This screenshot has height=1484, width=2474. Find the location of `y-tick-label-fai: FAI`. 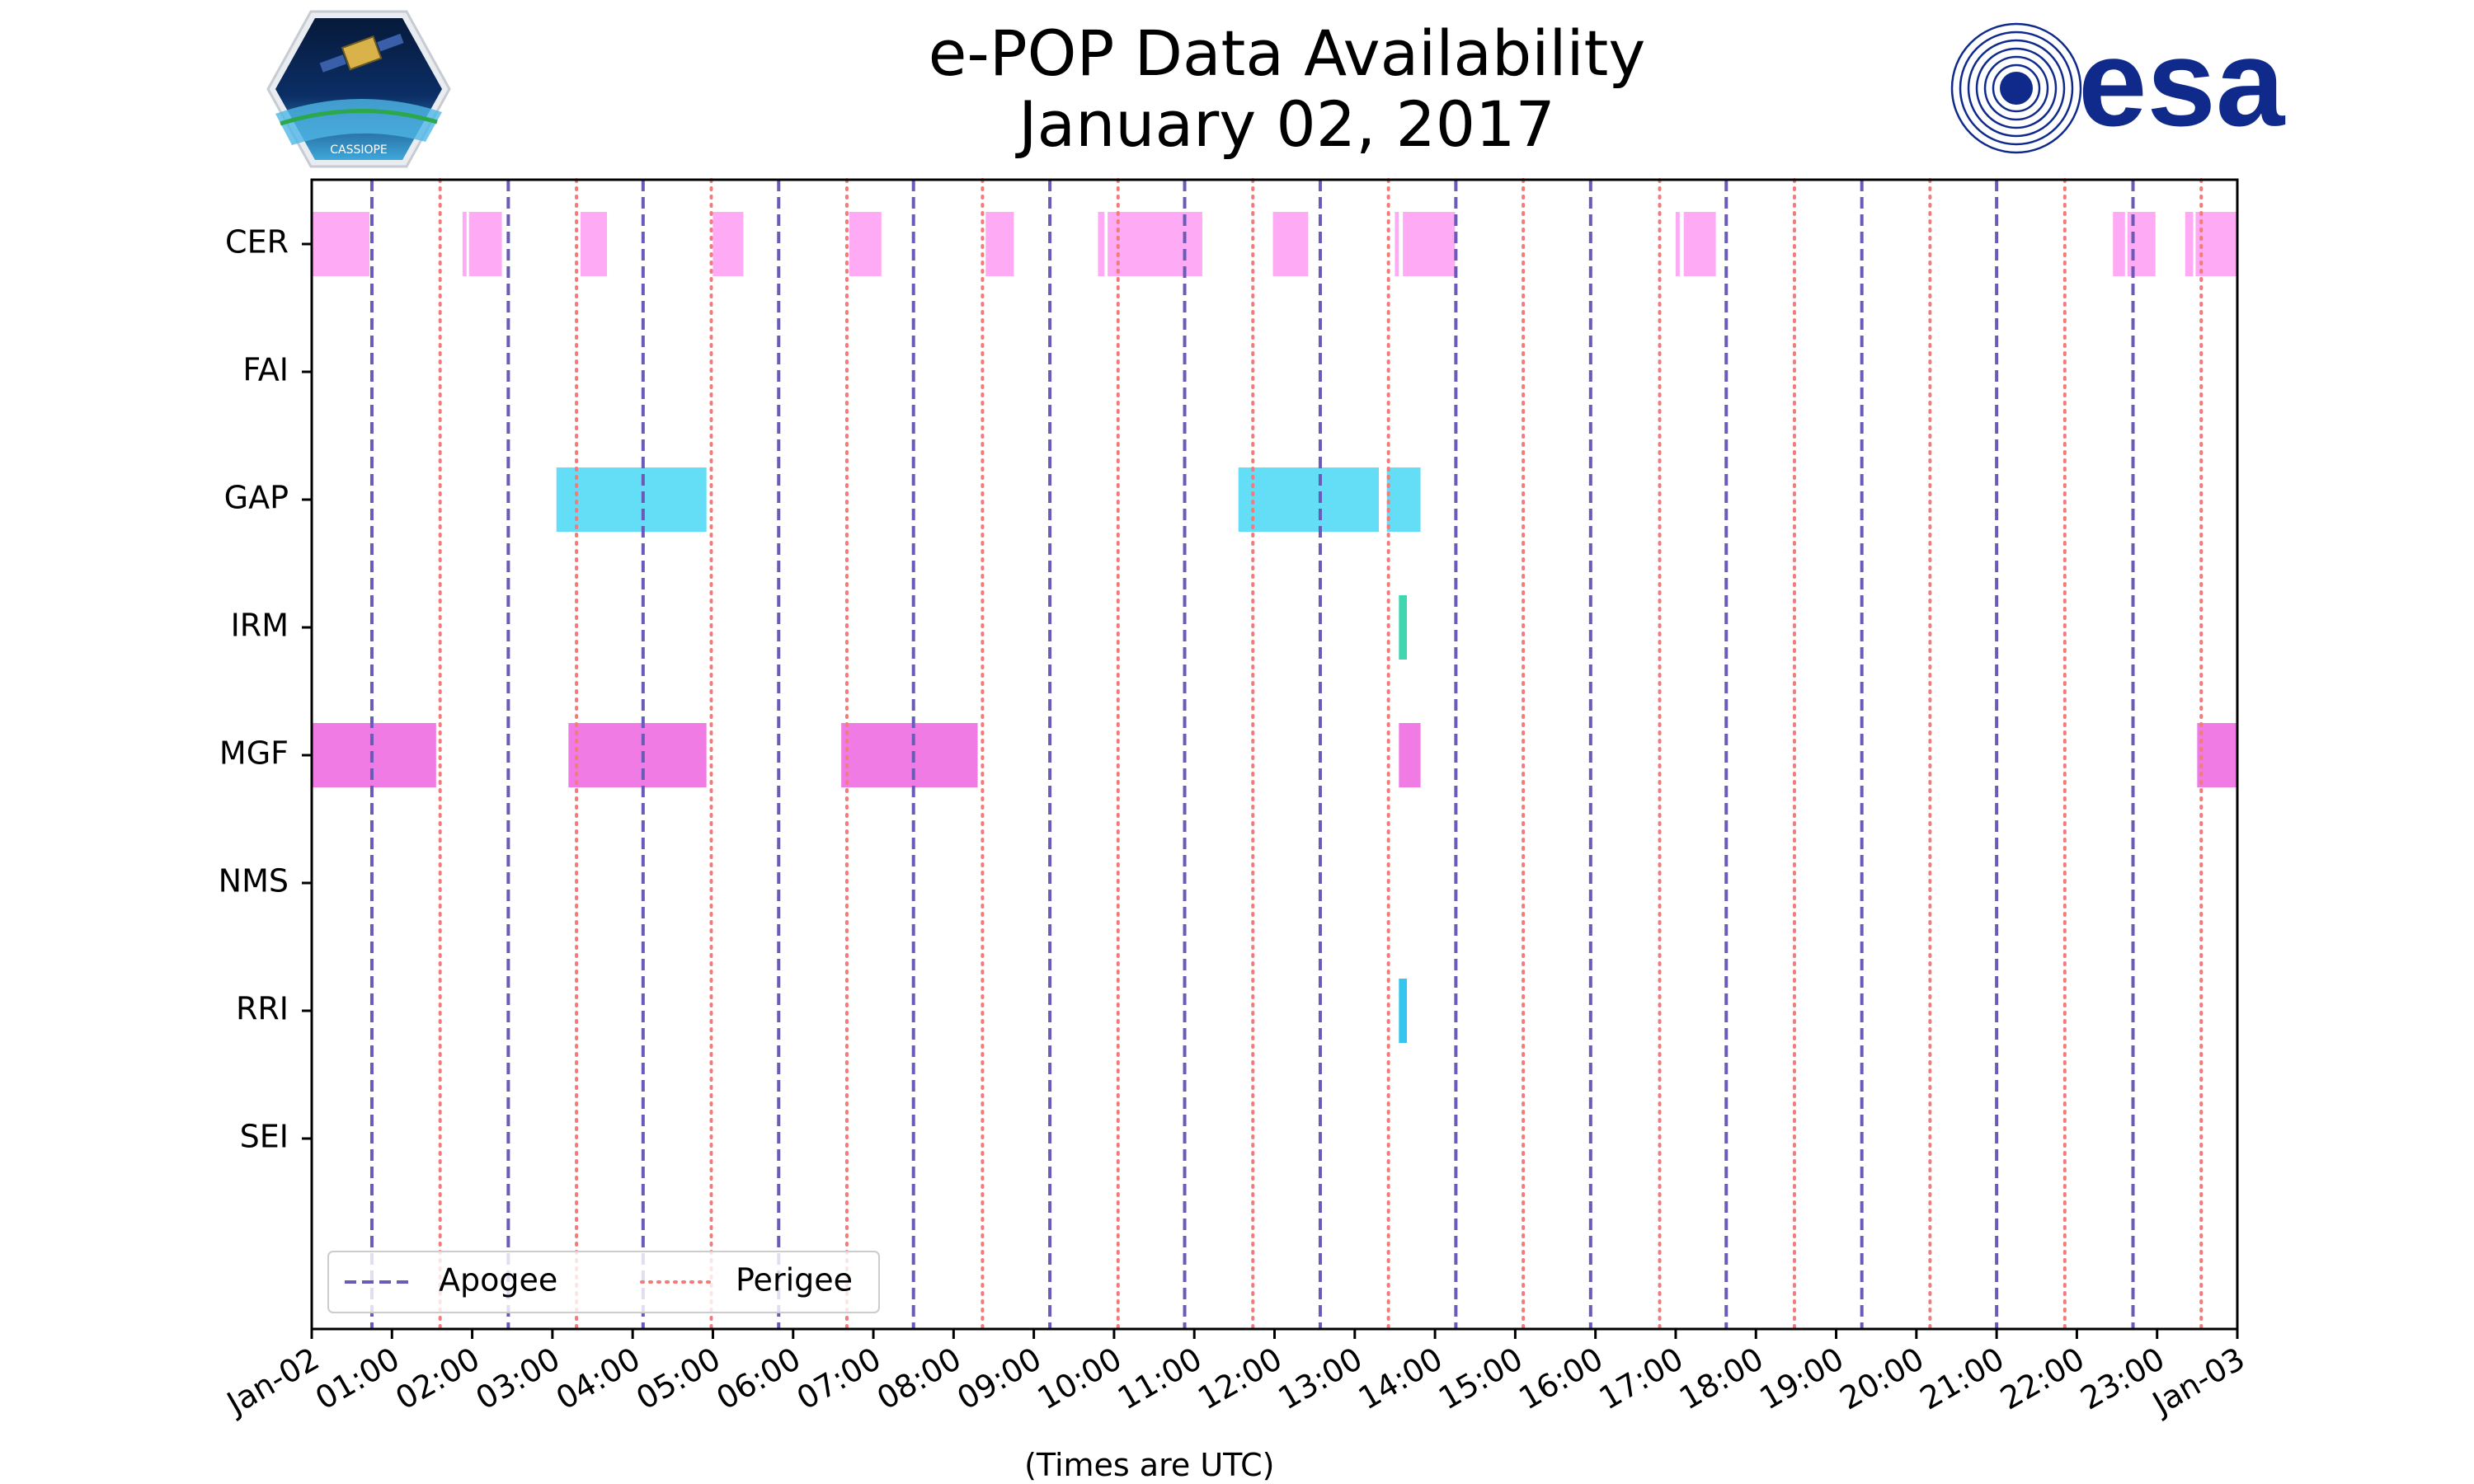

y-tick-label-fai: FAI is located at coordinates (265, 370).